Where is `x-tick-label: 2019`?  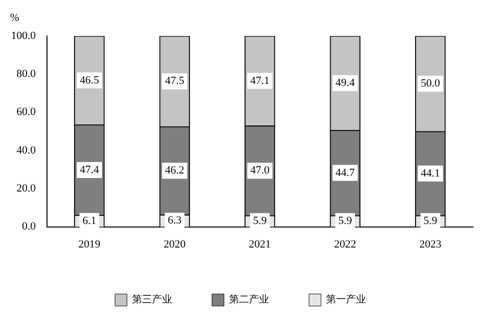
x-tick-label: 2019 is located at coordinates (89, 244).